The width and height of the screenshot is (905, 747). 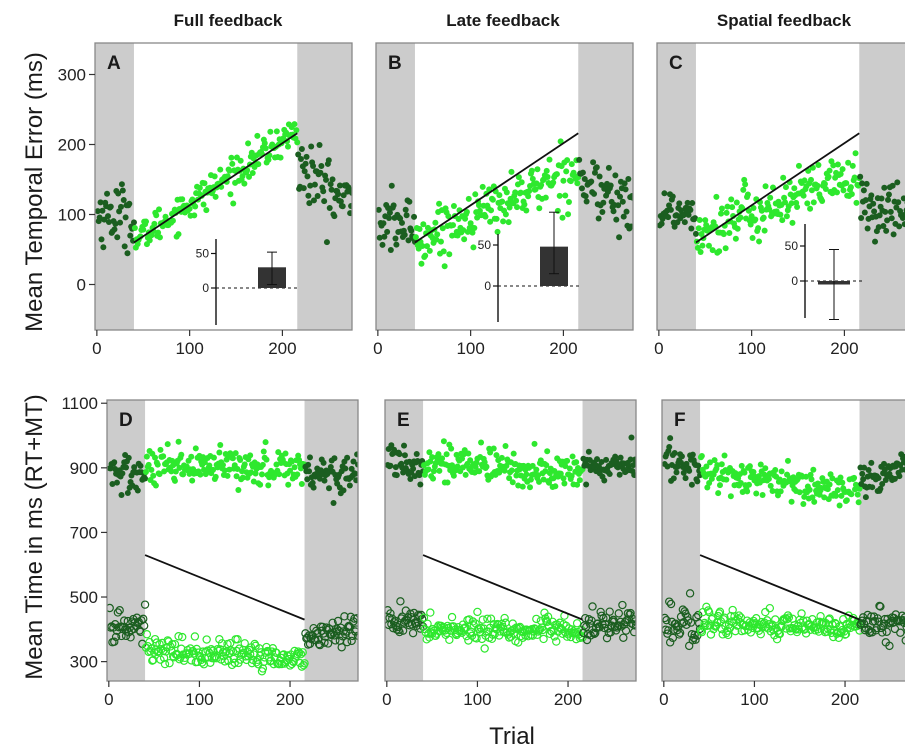 I want to click on panel-border, so click(x=232, y=540).